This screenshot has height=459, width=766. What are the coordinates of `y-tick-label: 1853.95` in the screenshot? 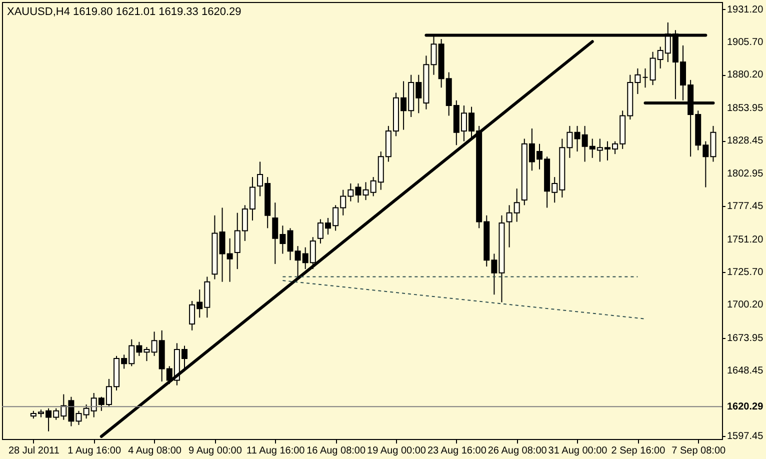 It's located at (745, 108).